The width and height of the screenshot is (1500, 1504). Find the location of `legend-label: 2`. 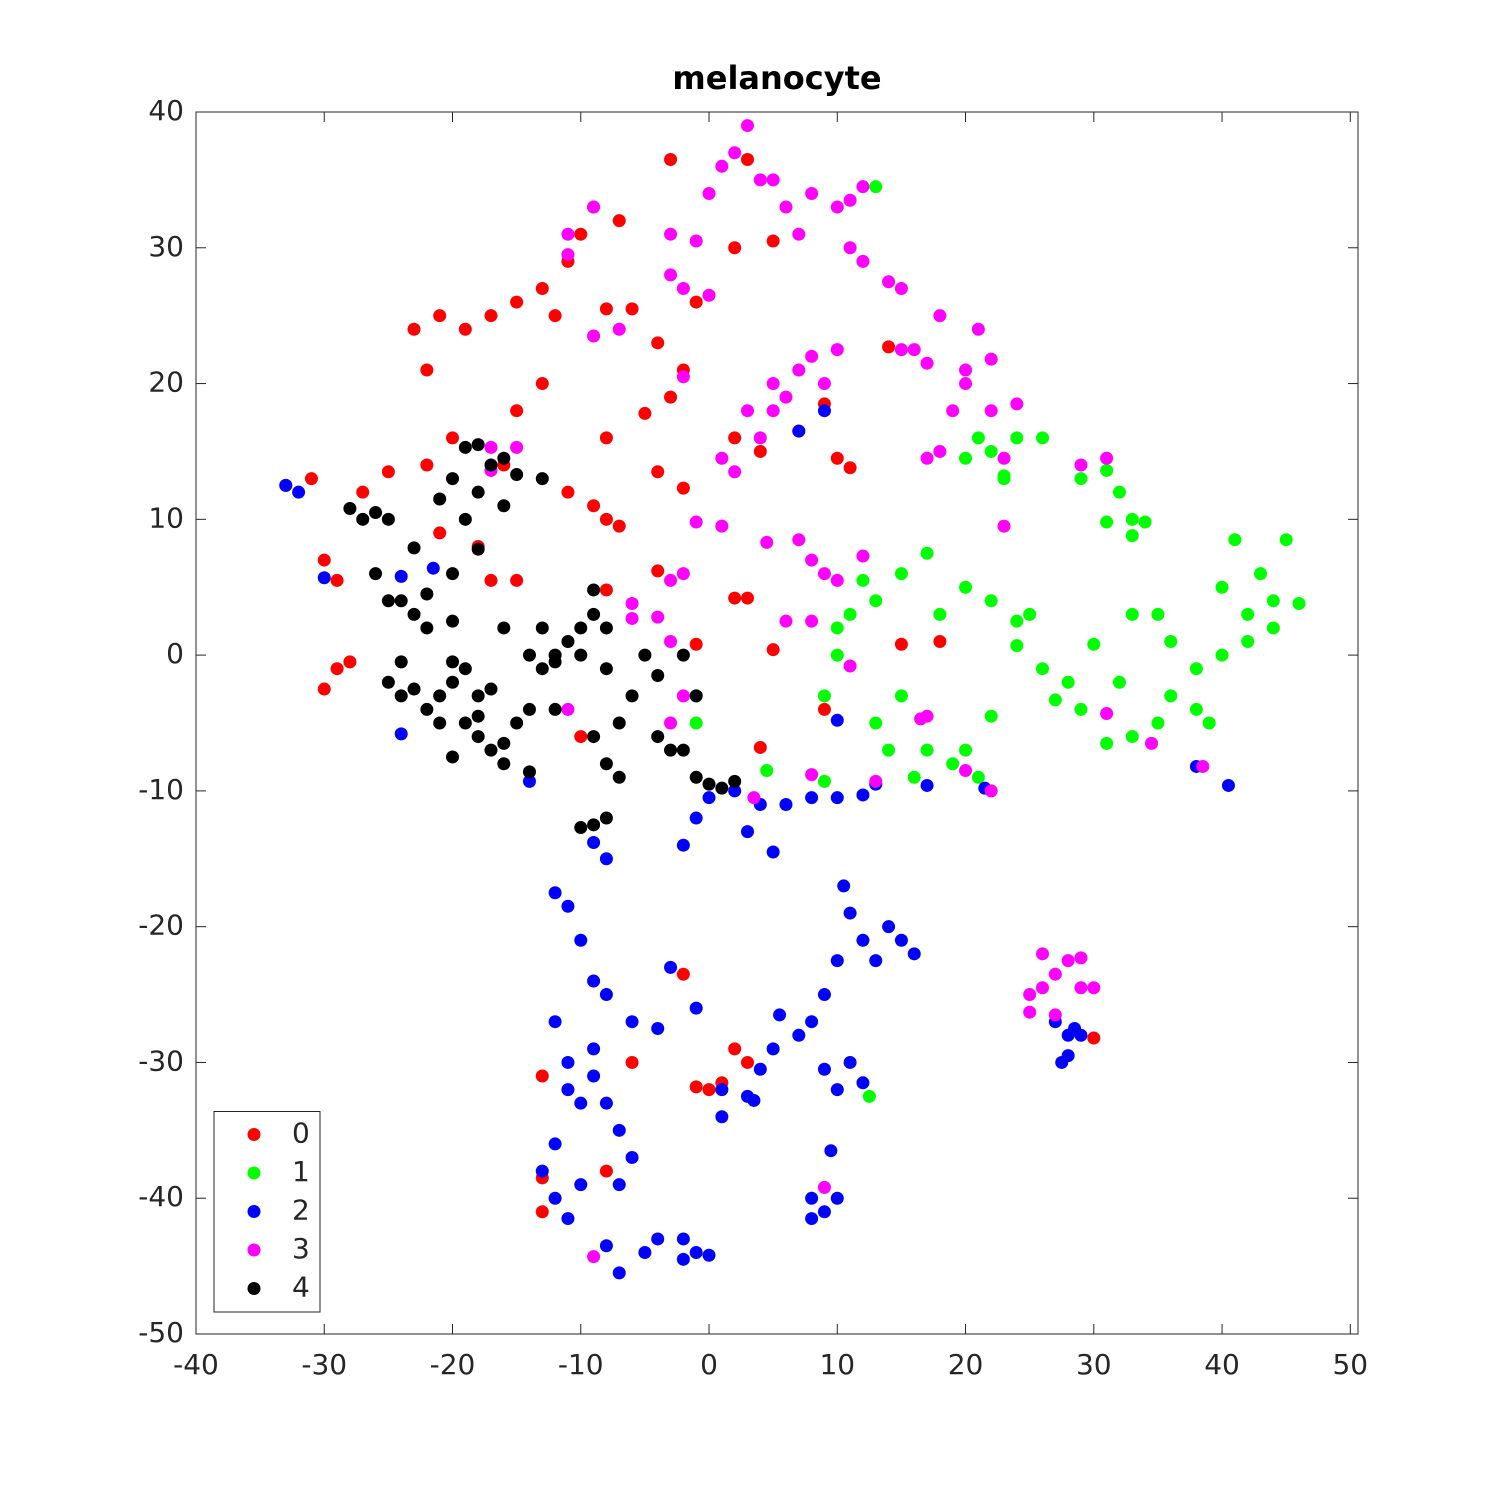

legend-label: 2 is located at coordinates (301, 1210).